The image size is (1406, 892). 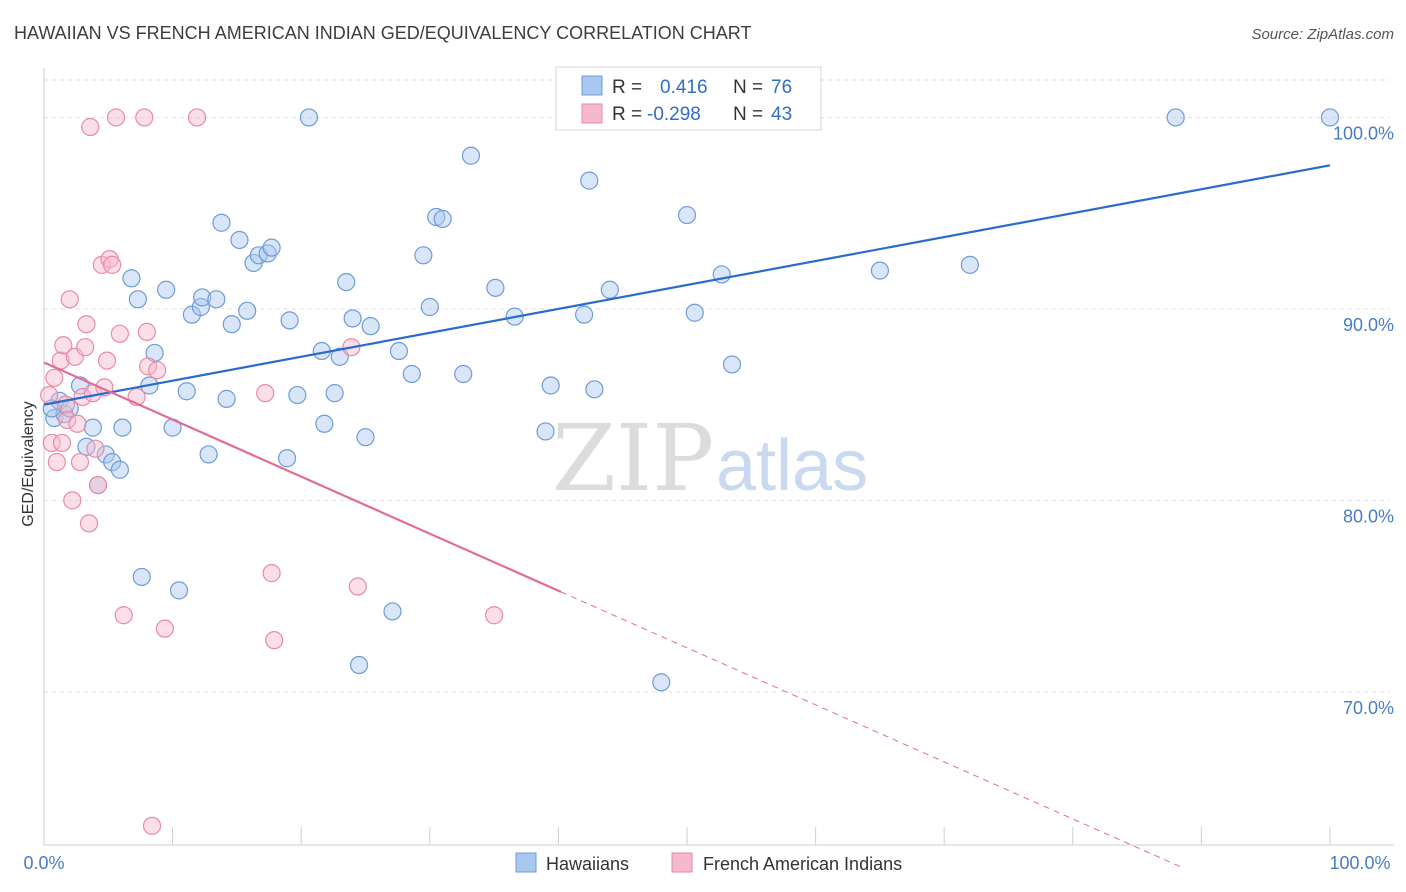 What do you see at coordinates (592, 113) in the screenshot?
I see `legend-swatch-french-american-indians` at bounding box center [592, 113].